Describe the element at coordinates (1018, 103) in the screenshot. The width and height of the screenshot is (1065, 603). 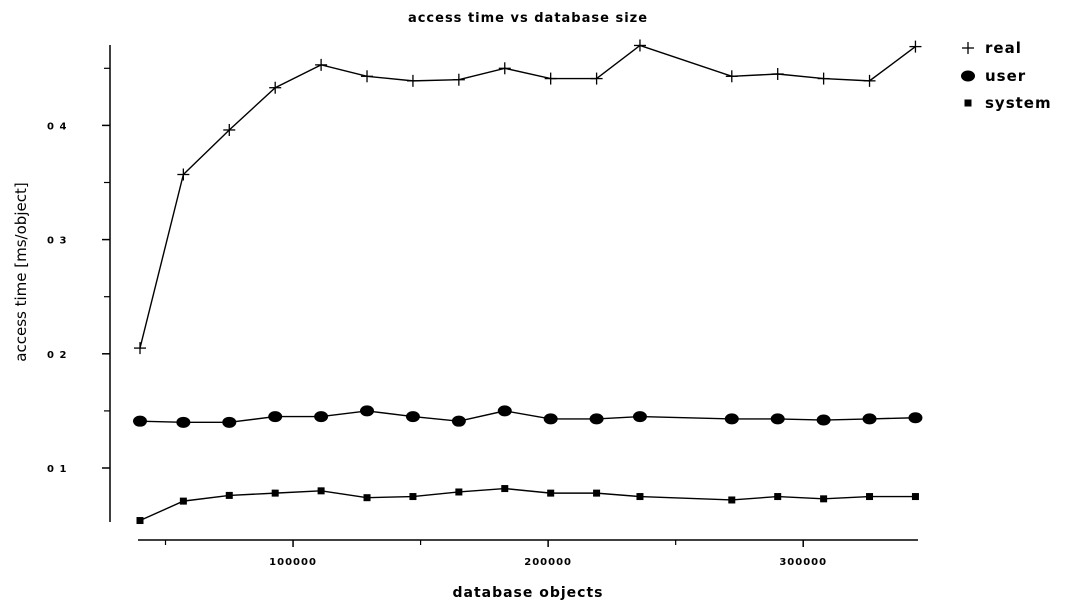
I see `legend-label-system: system` at that location.